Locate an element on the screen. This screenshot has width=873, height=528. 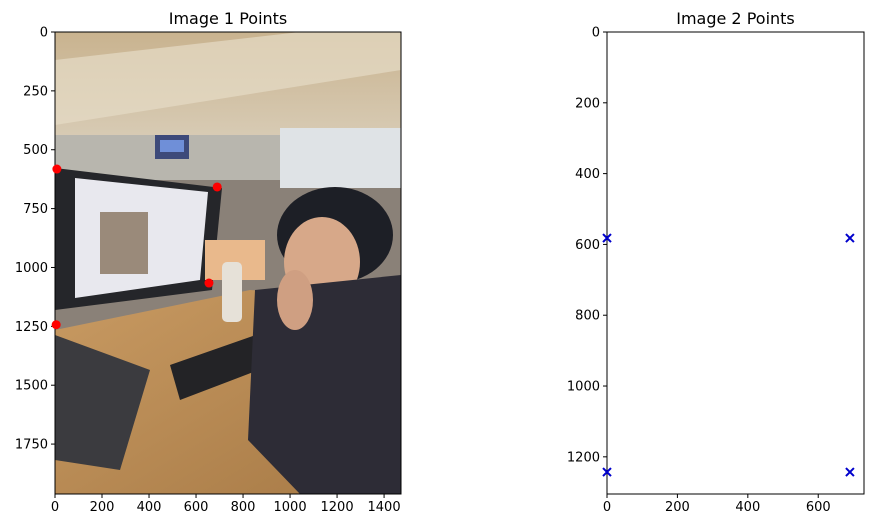
y-tick-label: 400 is located at coordinates (587, 174).